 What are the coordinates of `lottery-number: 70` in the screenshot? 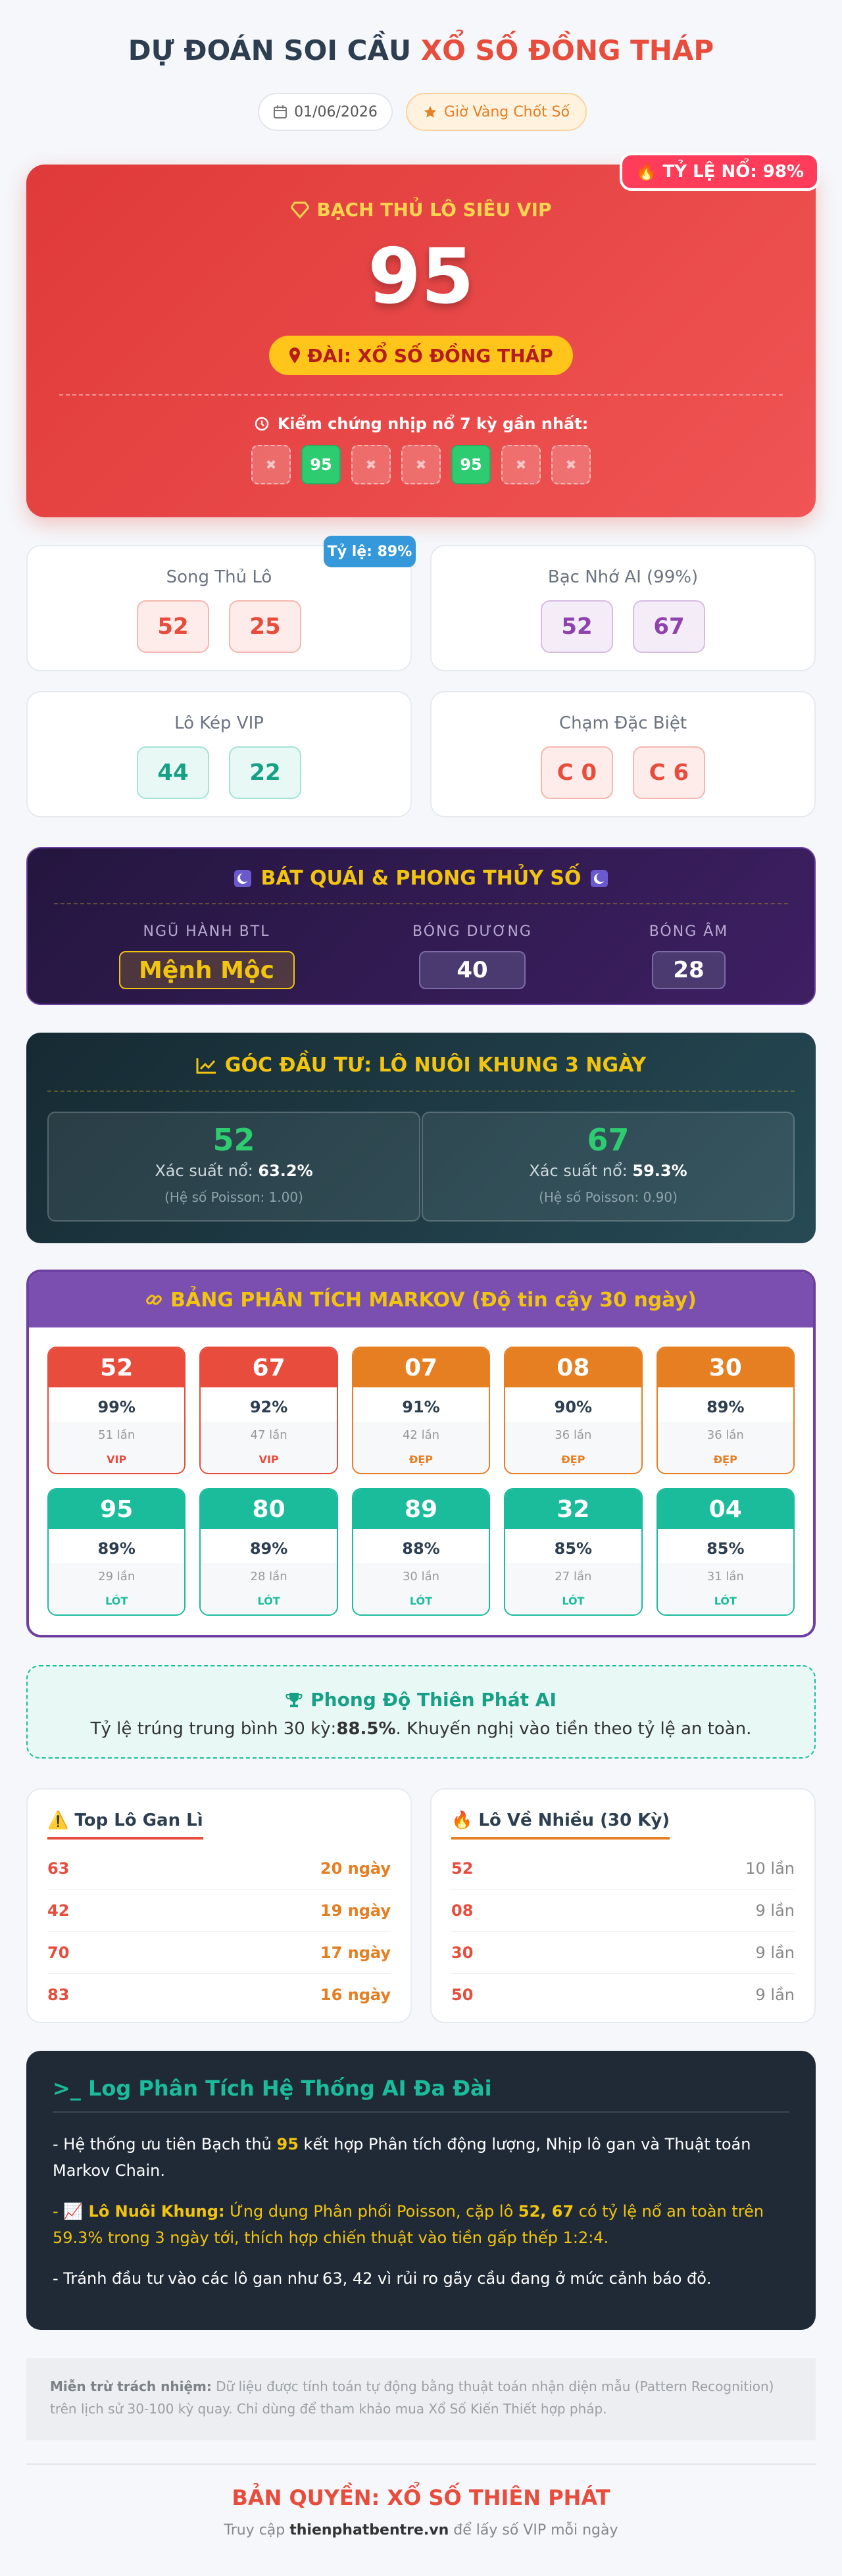 It's located at (58, 1952).